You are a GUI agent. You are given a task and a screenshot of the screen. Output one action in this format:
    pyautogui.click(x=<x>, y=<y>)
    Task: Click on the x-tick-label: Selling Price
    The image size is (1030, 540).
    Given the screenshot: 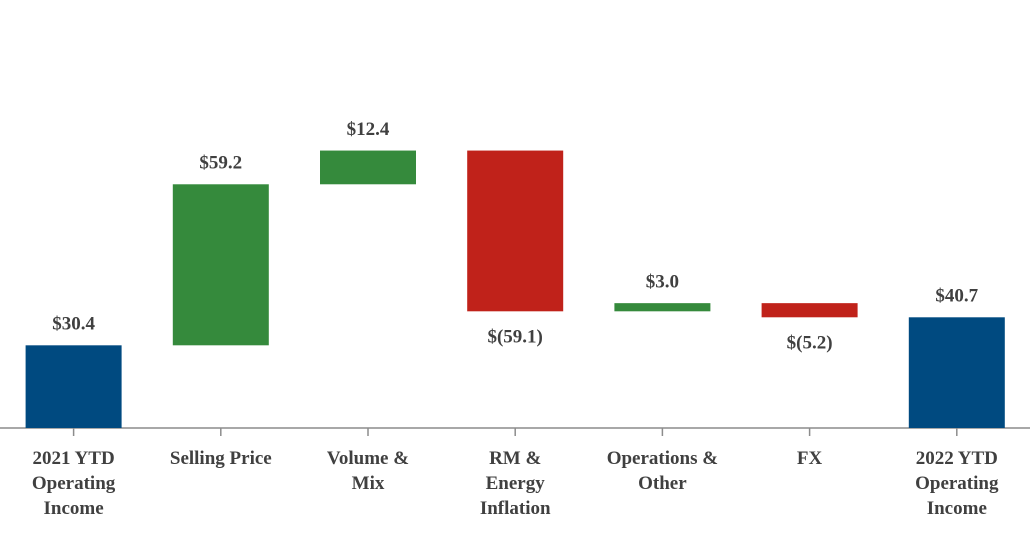 What is the action you would take?
    pyautogui.click(x=220, y=458)
    